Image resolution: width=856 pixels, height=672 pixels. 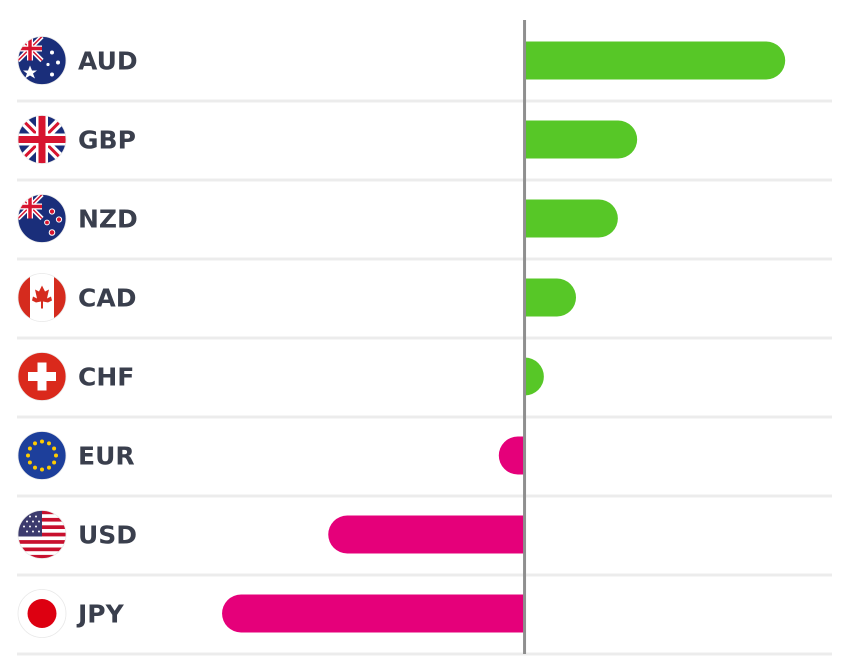 I want to click on bar-gbp, so click(x=581, y=139).